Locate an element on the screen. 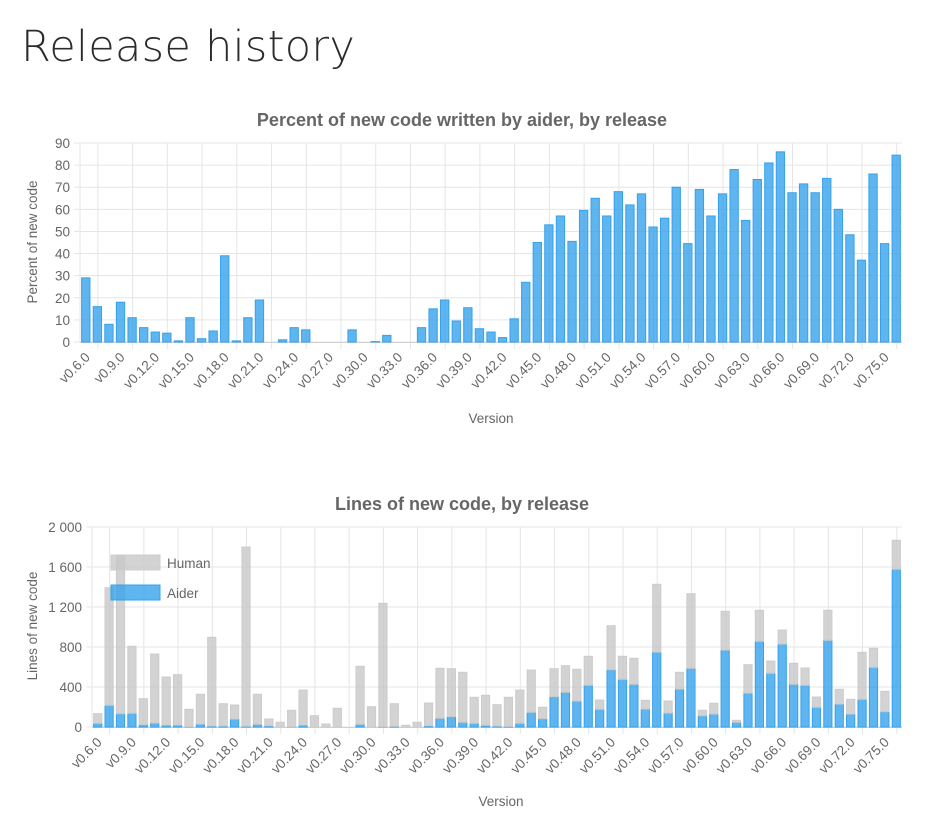 Image resolution: width=945 pixels, height=838 pixels. x-tick-label: v0.30.0 is located at coordinates (358, 756).